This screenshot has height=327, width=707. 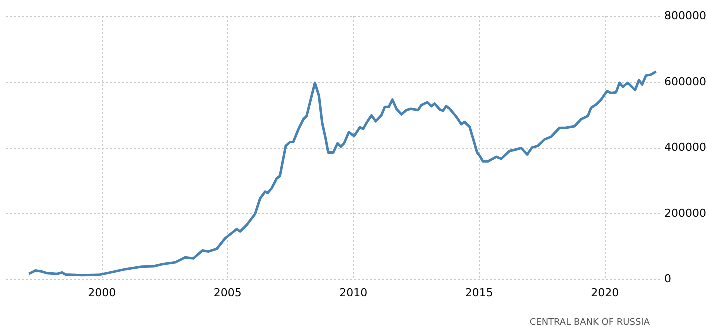 What do you see at coordinates (354, 293) in the screenshot?
I see `x-tick-label: 2010` at bounding box center [354, 293].